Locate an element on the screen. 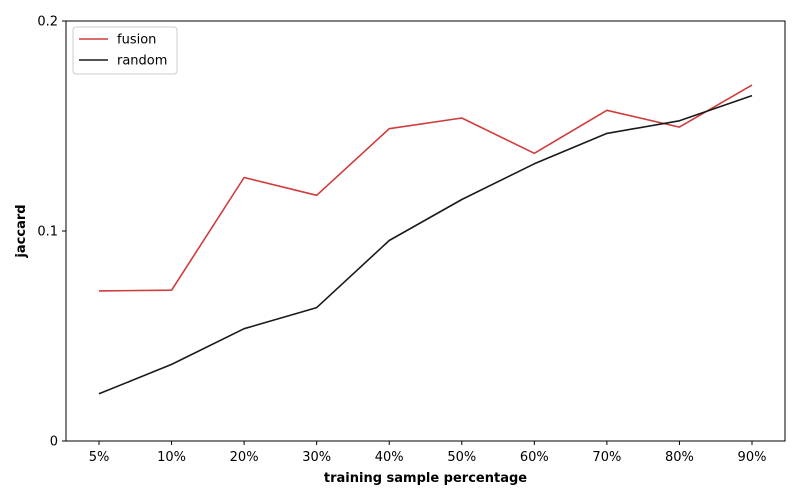 This screenshot has height=500, width=800. y-axis-title: jaccard is located at coordinates (21, 231).